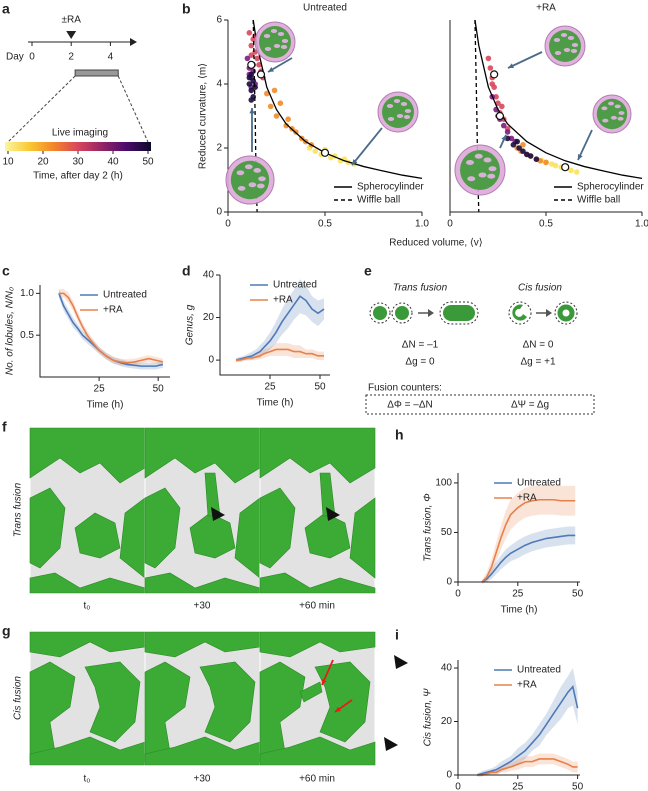 Image resolution: width=648 pixels, height=791 pixels. Describe the element at coordinates (641, 224) in the screenshot. I see `x-tick-label: 1.0` at that location.